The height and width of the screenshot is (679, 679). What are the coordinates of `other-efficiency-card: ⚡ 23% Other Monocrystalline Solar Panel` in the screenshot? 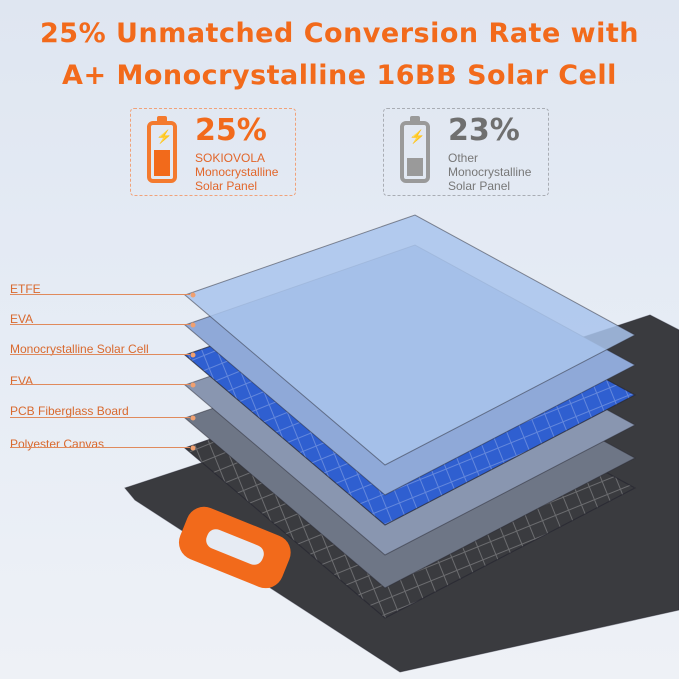 It's located at (466, 152).